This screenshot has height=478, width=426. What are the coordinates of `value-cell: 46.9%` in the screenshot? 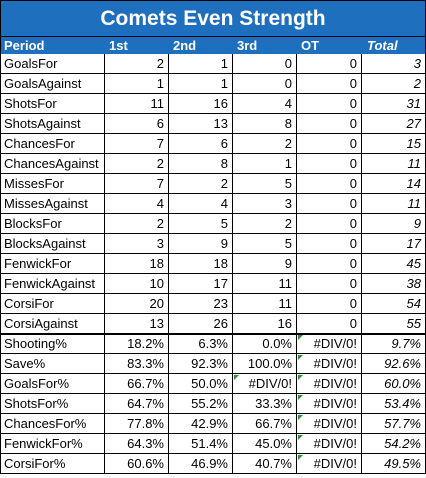 It's located at (201, 464).